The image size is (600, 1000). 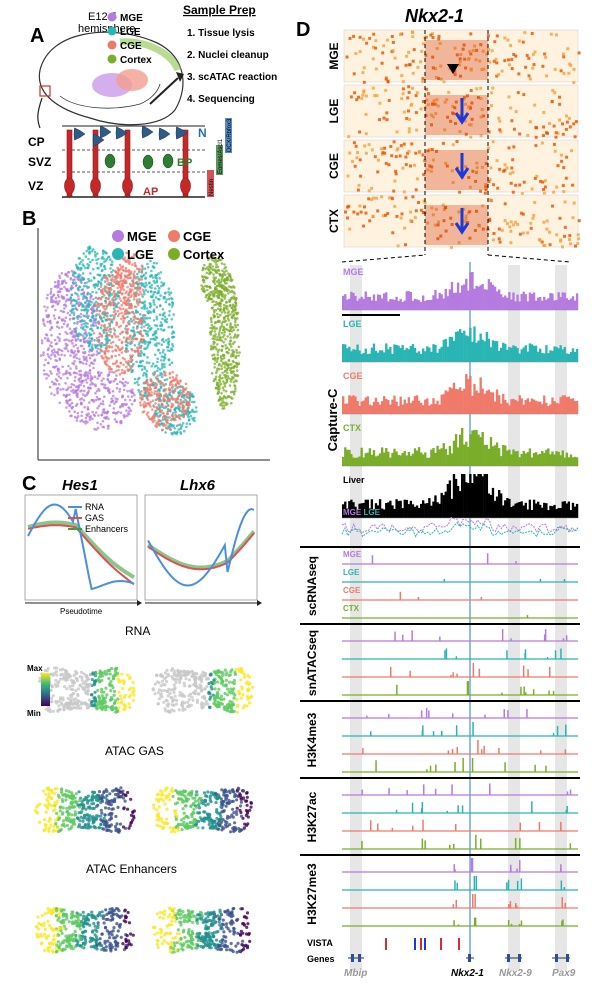 I want to click on capture-track-mge: MGE, so click(x=460, y=289).